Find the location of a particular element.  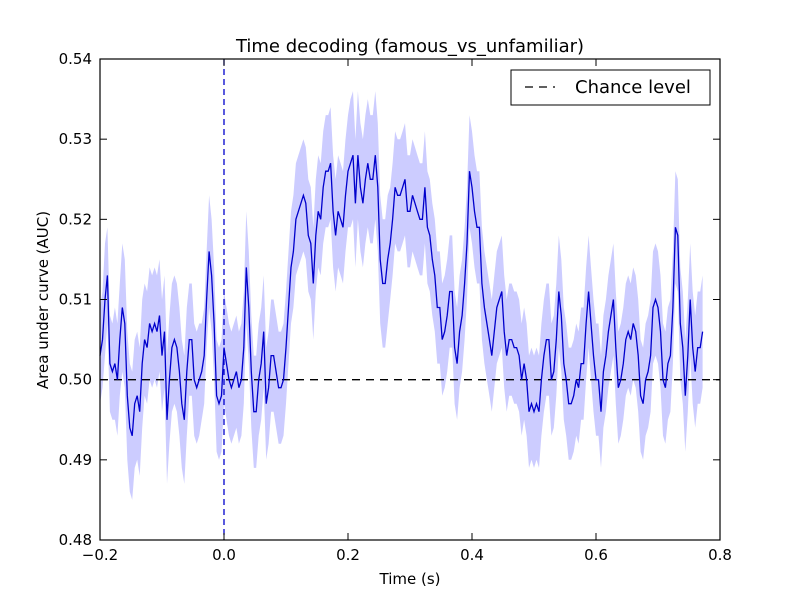

x-axis-label: Time (s) is located at coordinates (410, 579).